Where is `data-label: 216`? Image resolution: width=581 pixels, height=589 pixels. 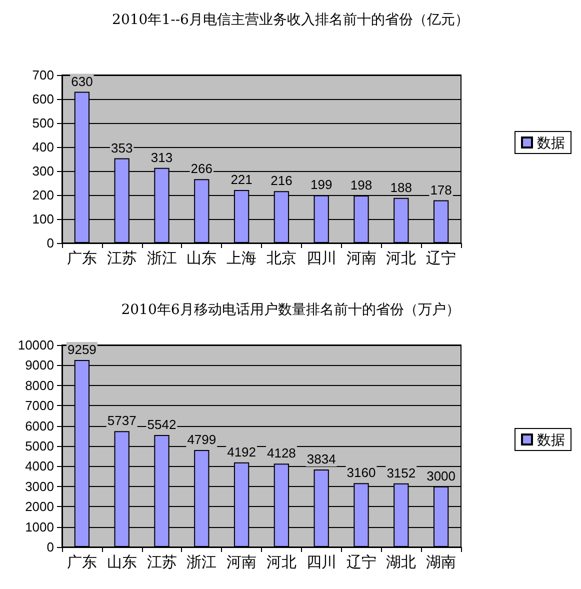 data-label: 216 is located at coordinates (281, 180).